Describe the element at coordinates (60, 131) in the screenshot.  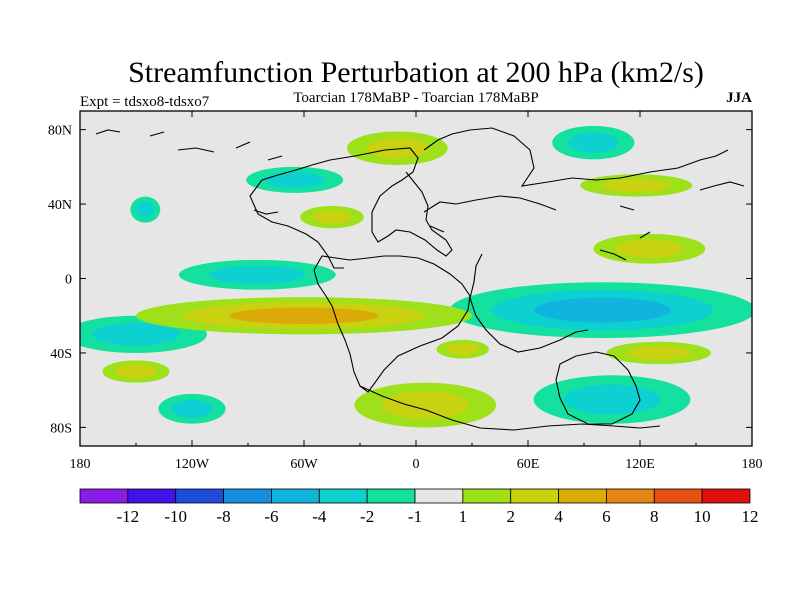
I see `y-tick-label: 80N` at that location.